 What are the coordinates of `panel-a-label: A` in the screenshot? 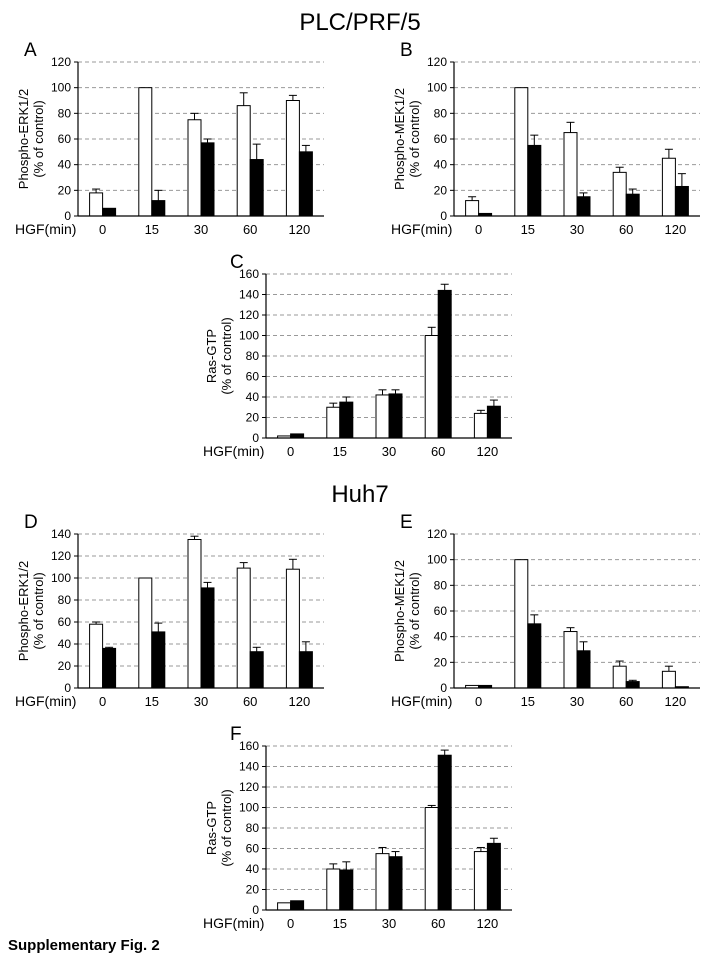 It's located at (30, 50).